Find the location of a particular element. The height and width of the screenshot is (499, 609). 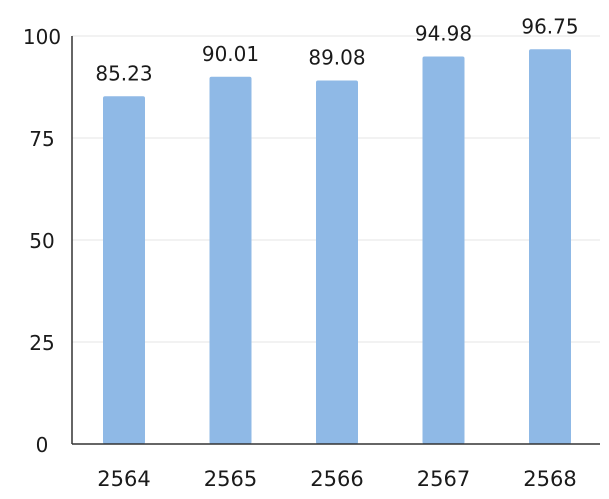

value-label-2568: 96.75 is located at coordinates (549, 26).